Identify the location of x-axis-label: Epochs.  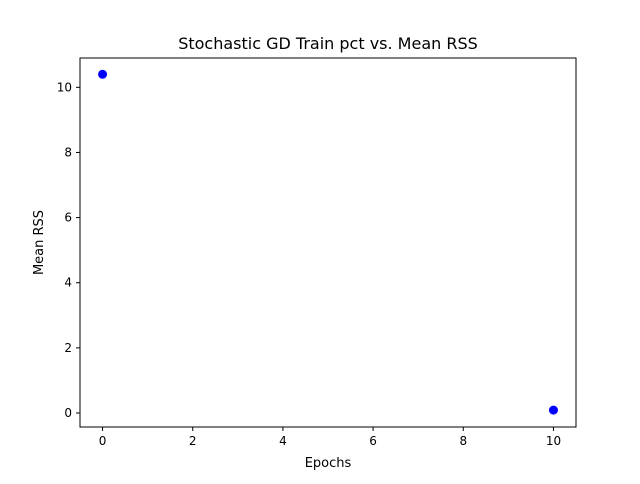
(328, 463).